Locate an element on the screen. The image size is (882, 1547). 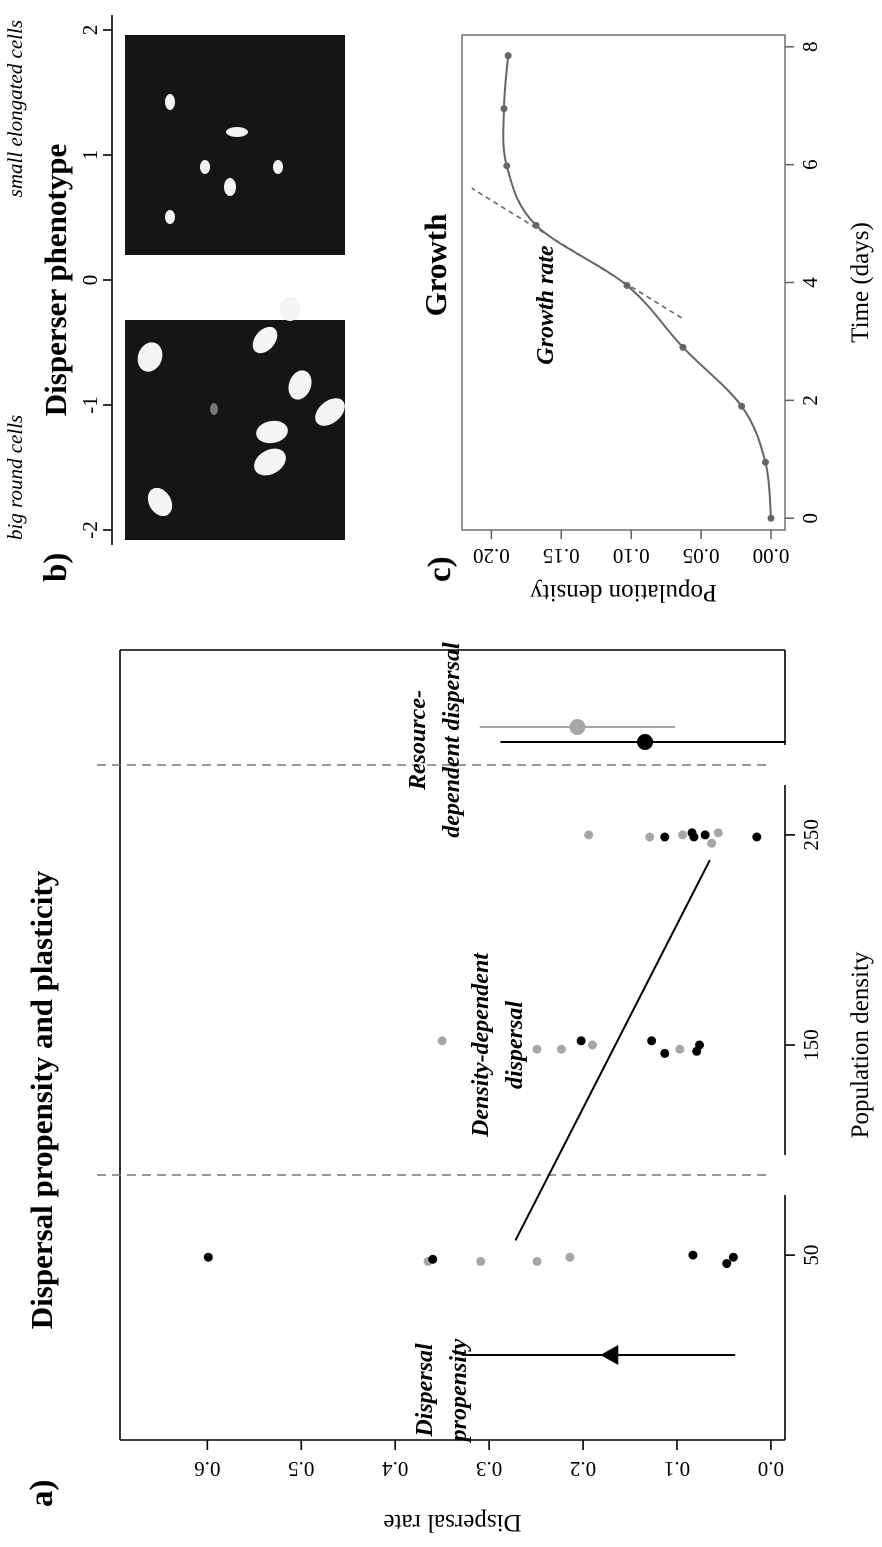
y-tick-label: 0.0 is located at coordinates (771, 1469).